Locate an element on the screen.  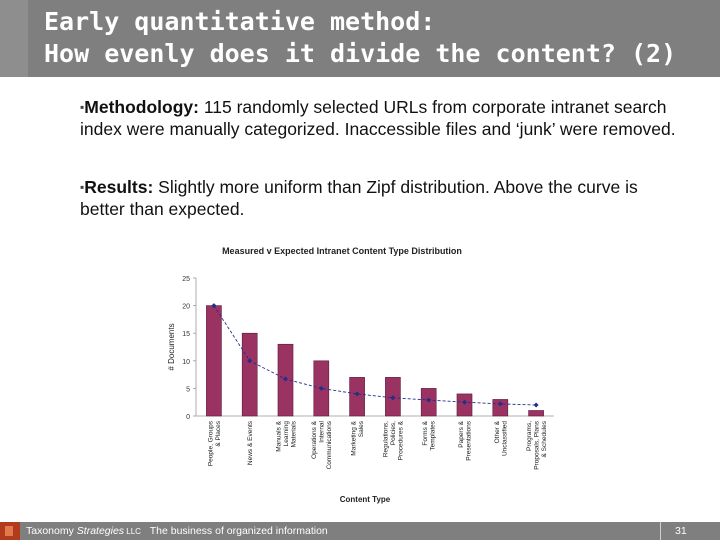
x-tick-label: Operations &InternalCommunications is located at coordinates (322, 444).